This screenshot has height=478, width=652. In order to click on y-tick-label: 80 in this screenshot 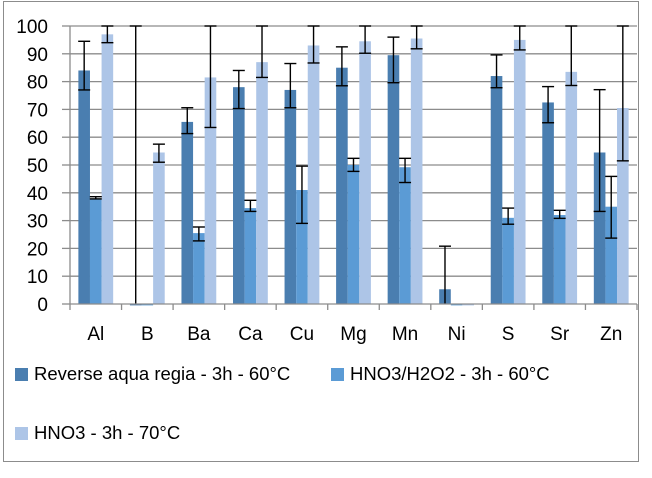, I will do `click(37, 83)`.